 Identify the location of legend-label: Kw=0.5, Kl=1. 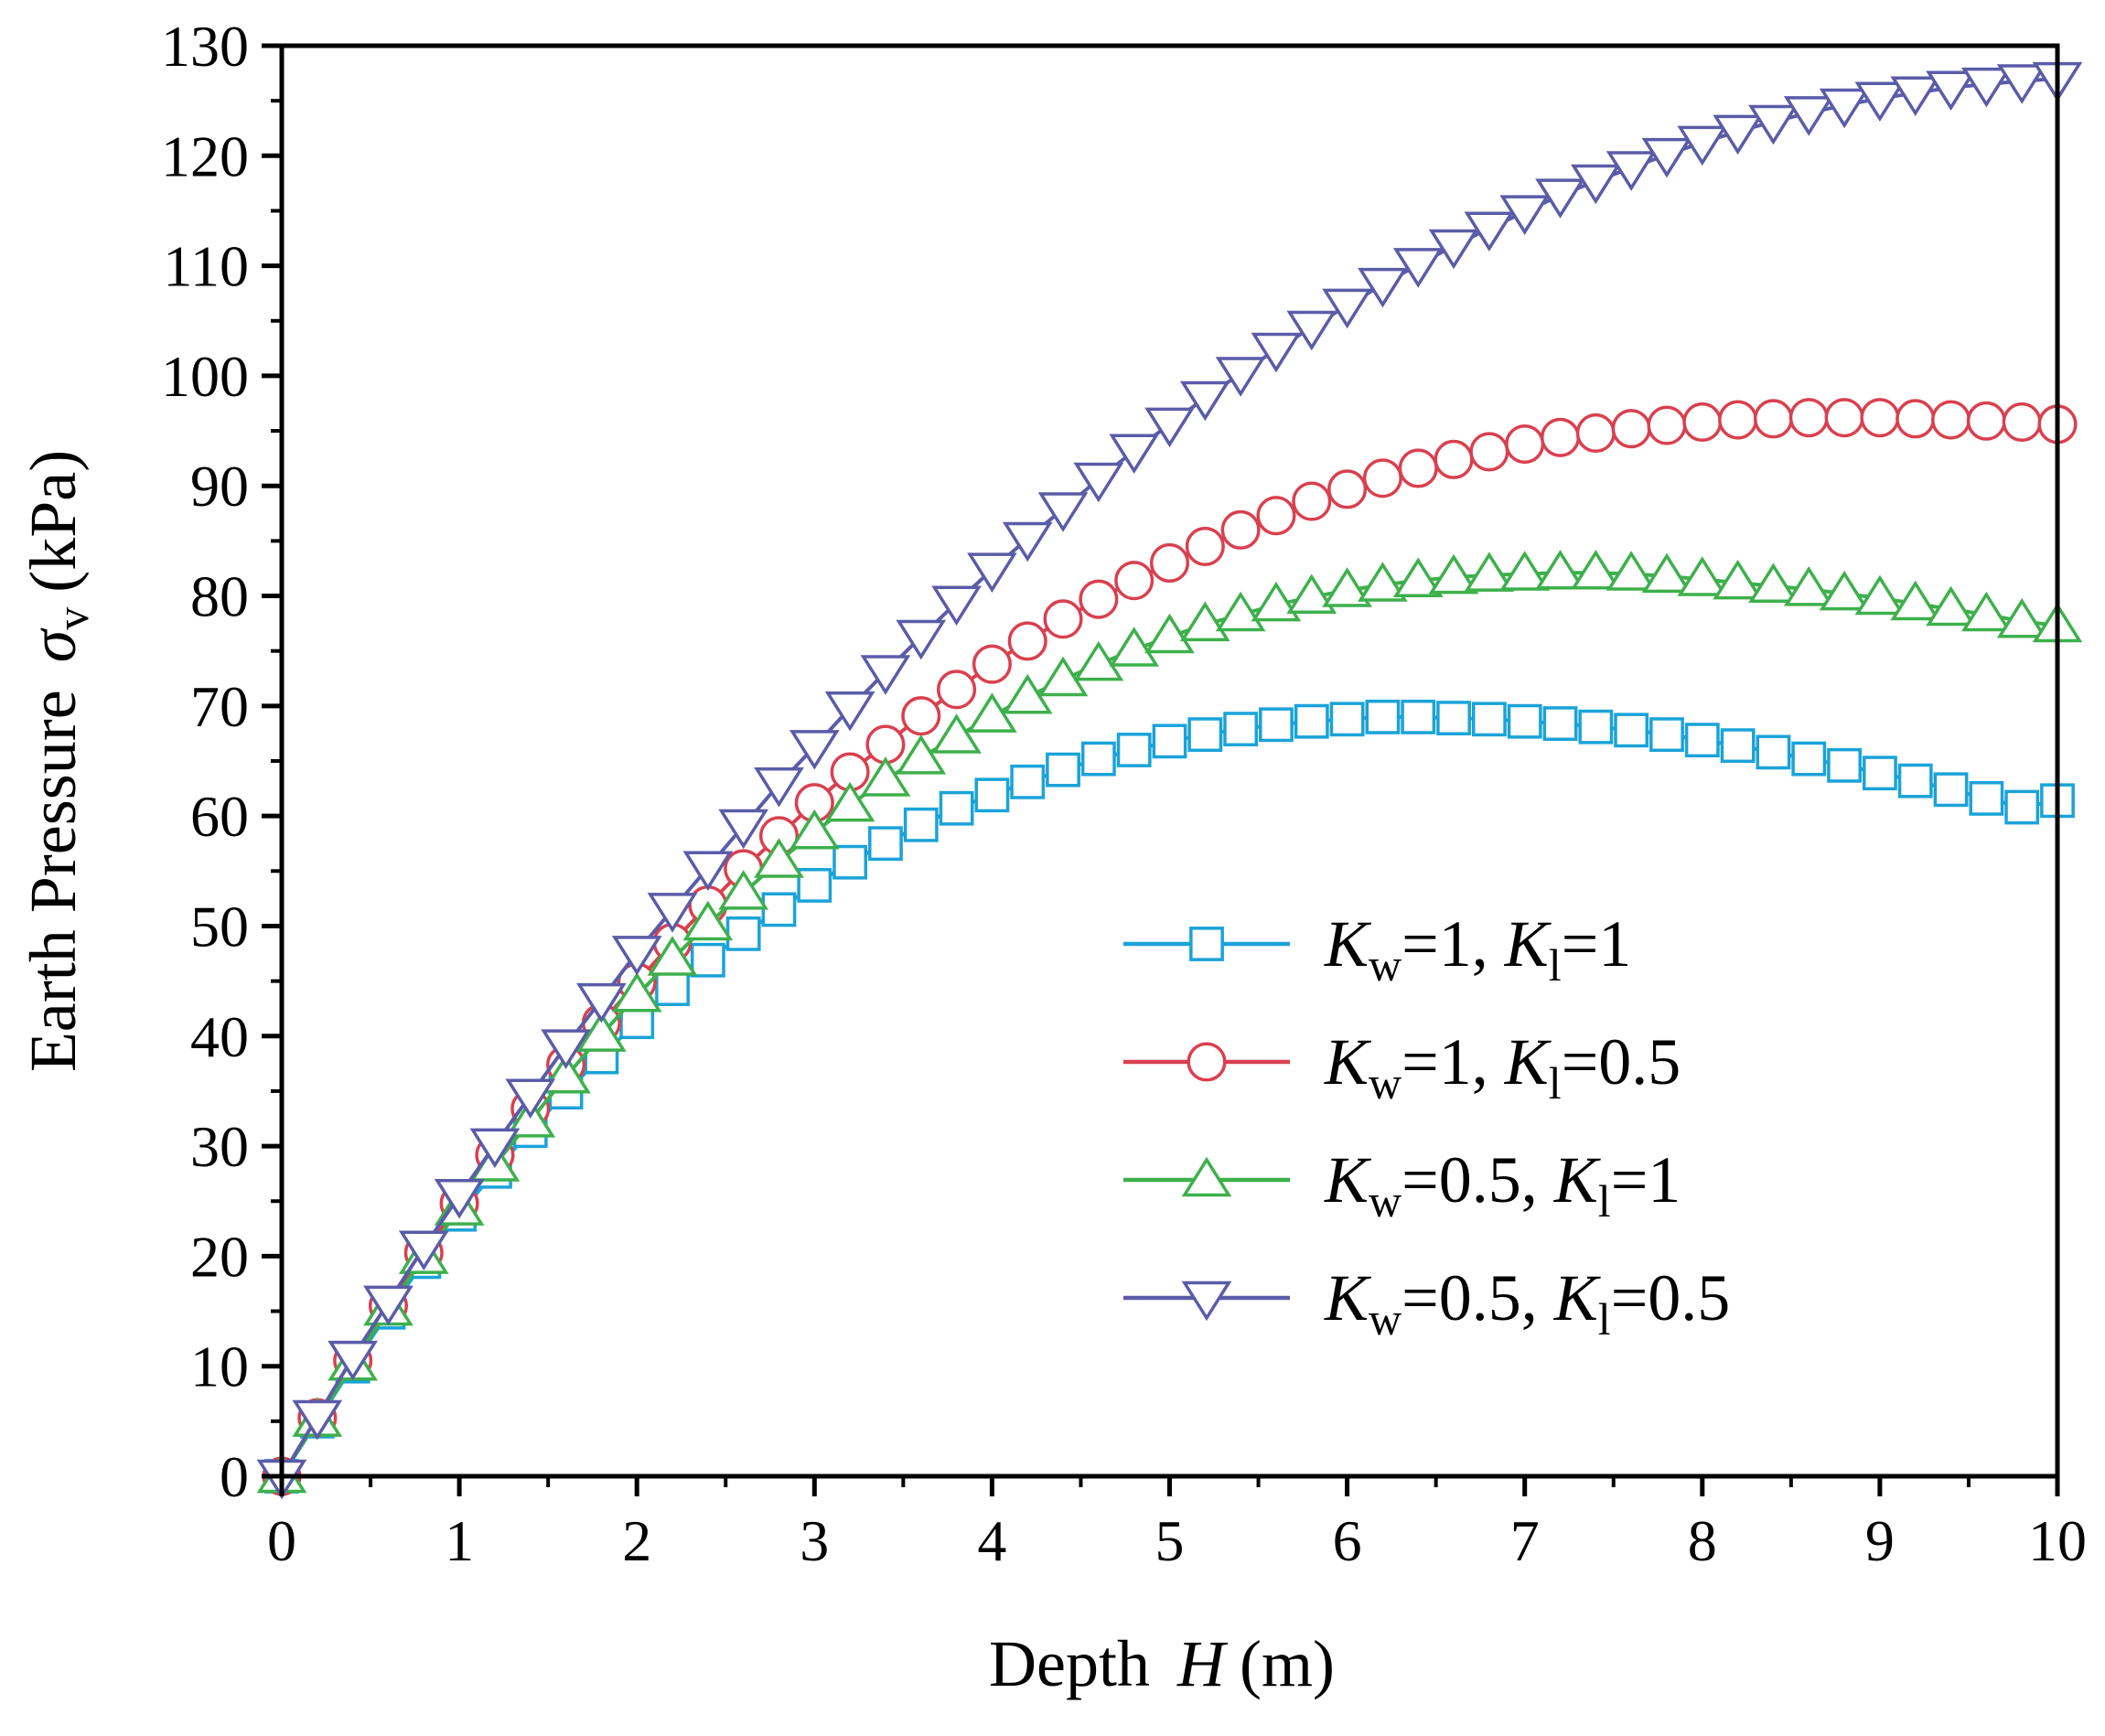
(1503, 1185).